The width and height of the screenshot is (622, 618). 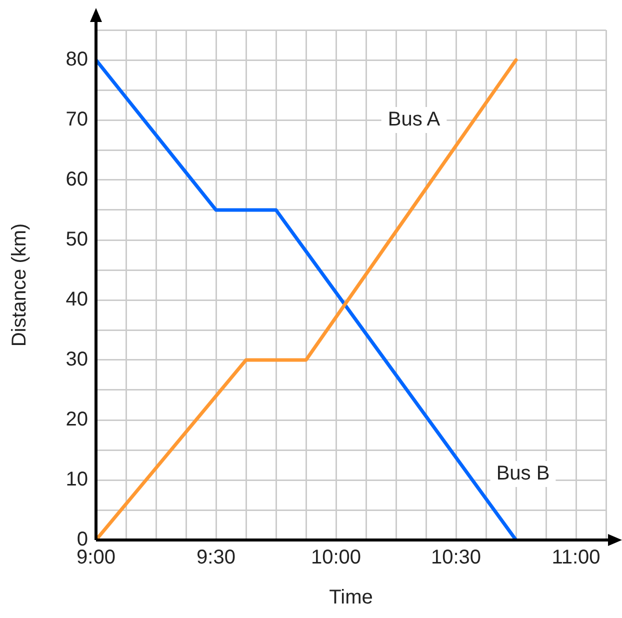 What do you see at coordinates (576, 557) in the screenshot?
I see `x-tick-label: 11:00` at bounding box center [576, 557].